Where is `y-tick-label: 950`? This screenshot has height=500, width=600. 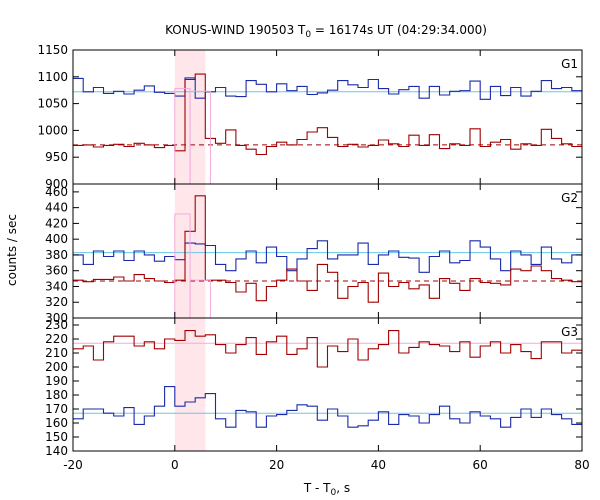 y-tick-label: 950 is located at coordinates (56, 157).